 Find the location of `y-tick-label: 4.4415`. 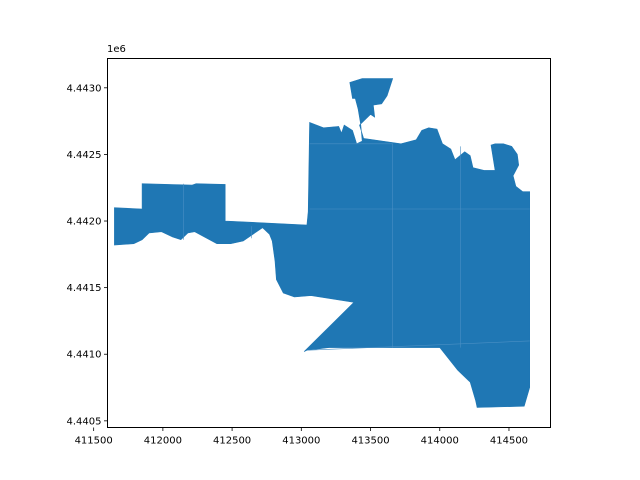

y-tick-label: 4.4415 is located at coordinates (84, 288).